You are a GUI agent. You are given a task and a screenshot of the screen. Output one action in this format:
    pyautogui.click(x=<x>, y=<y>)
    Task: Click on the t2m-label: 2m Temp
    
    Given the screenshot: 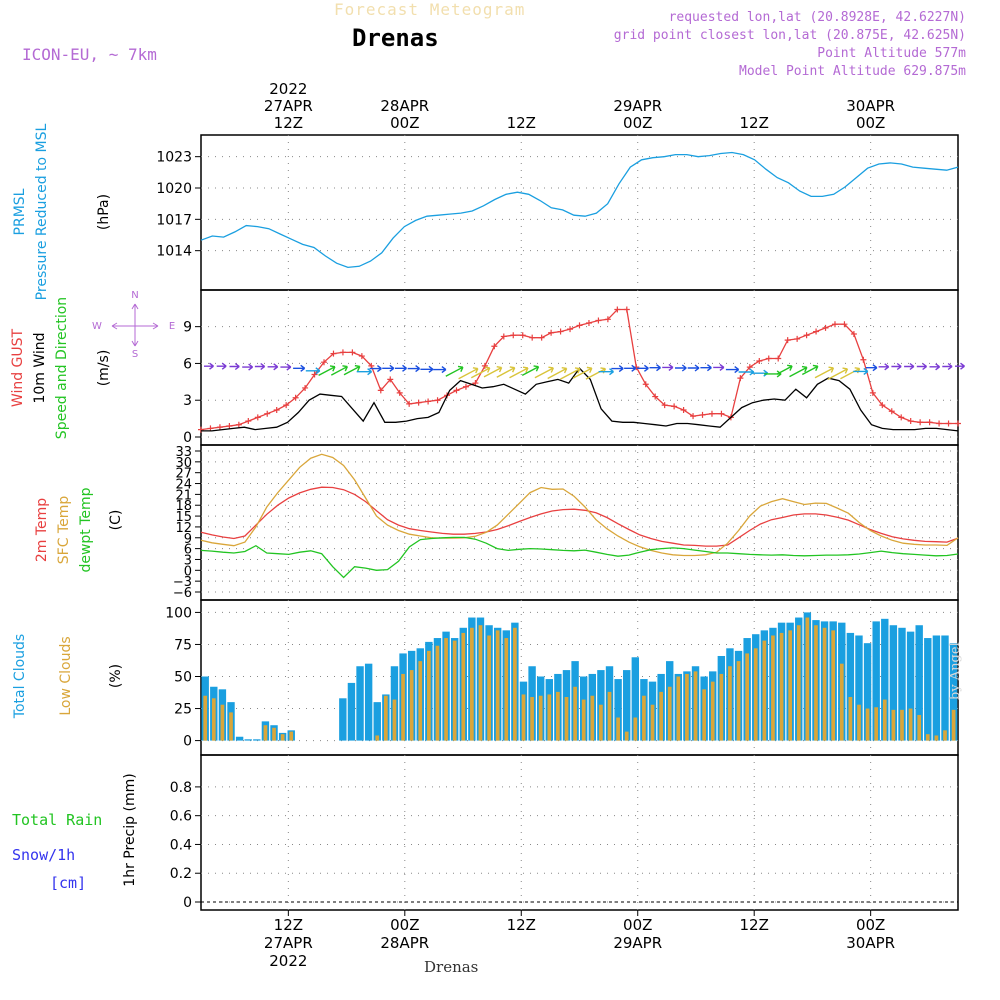 What is the action you would take?
    pyautogui.click(x=42, y=530)
    